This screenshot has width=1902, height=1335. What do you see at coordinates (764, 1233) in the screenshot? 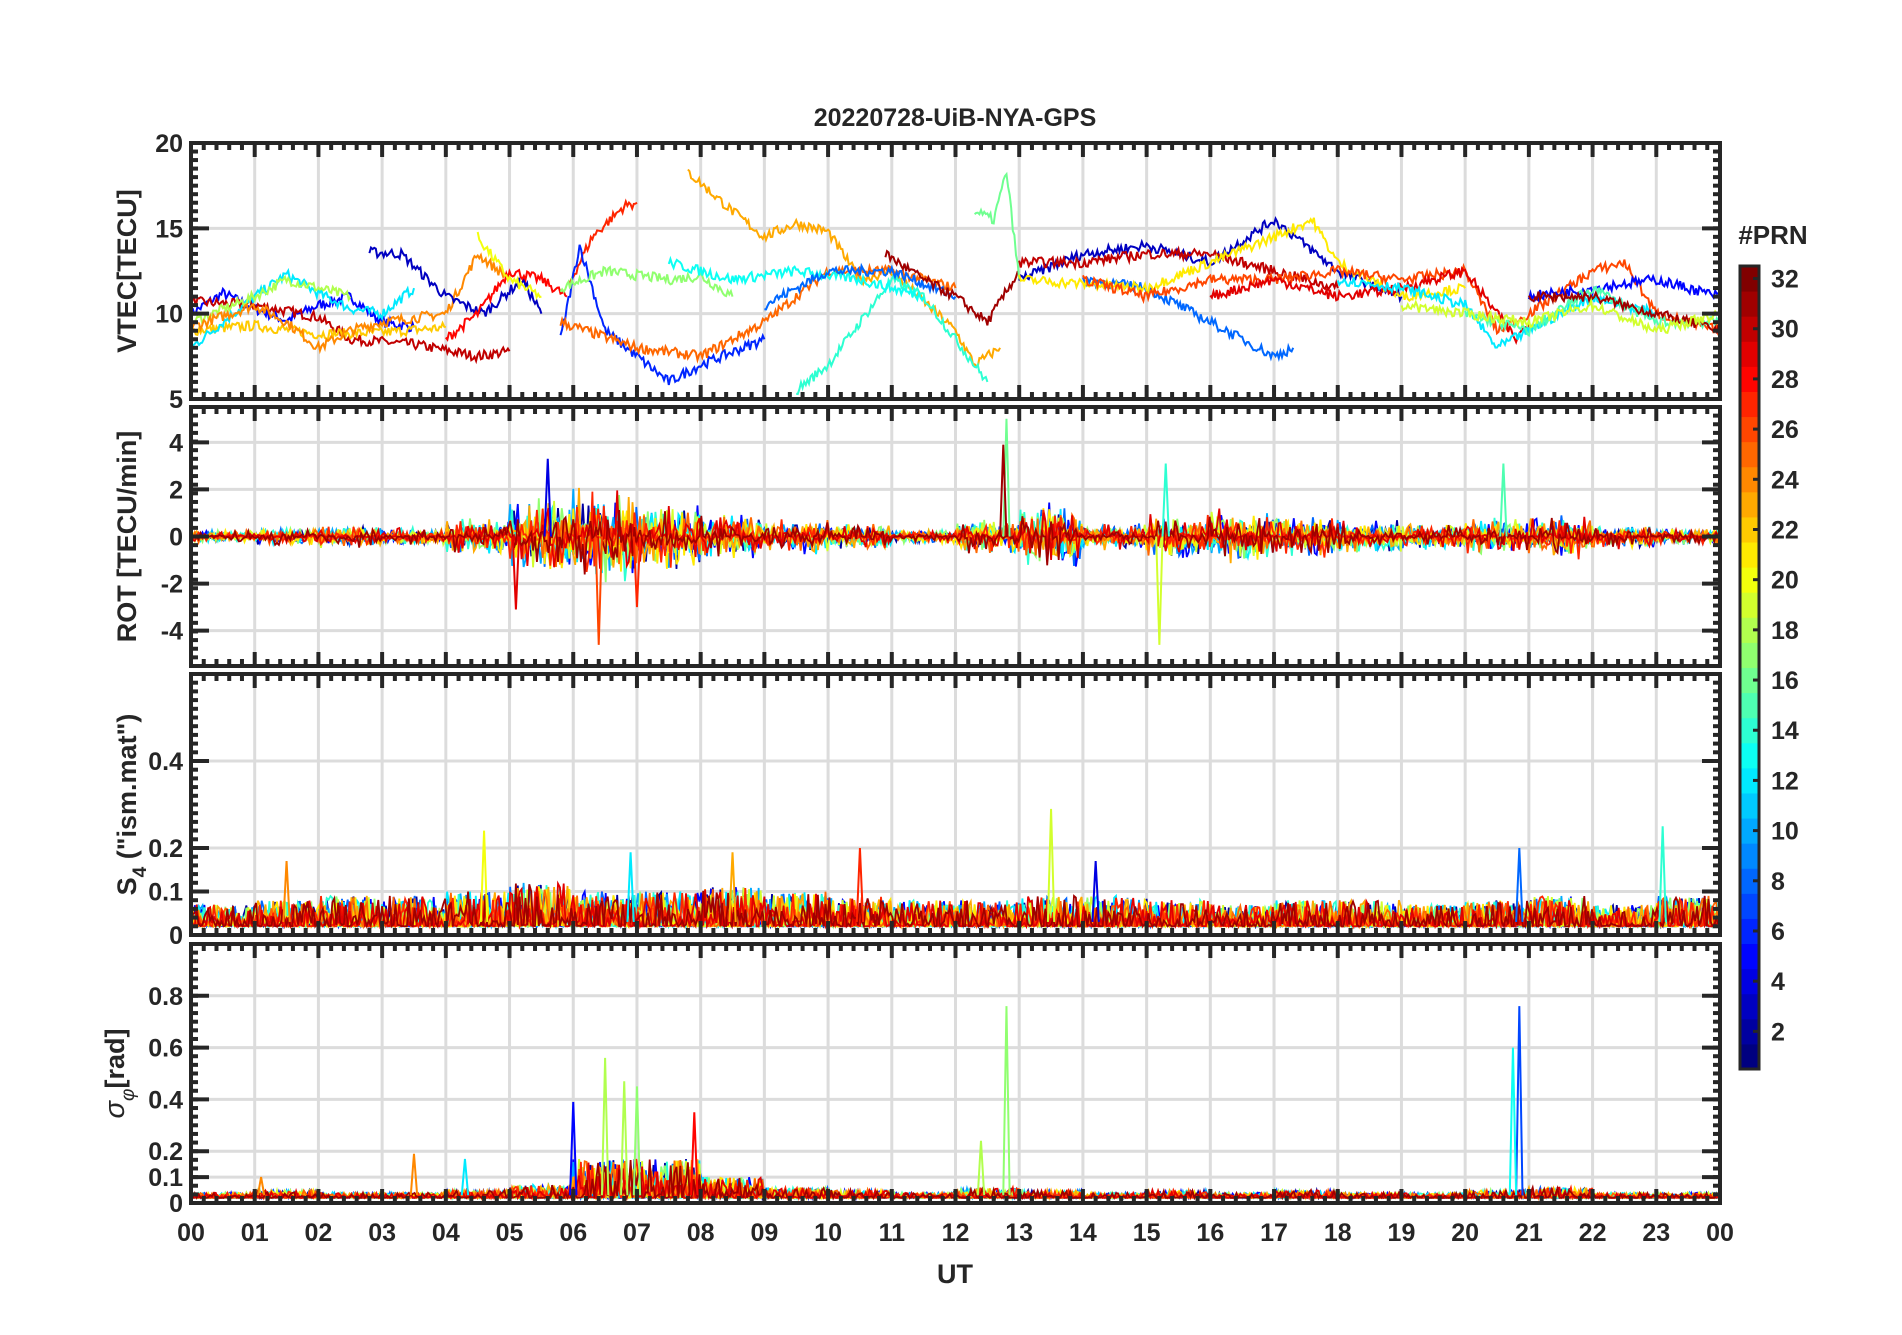
I see `x-tick-label: 09` at bounding box center [764, 1233].